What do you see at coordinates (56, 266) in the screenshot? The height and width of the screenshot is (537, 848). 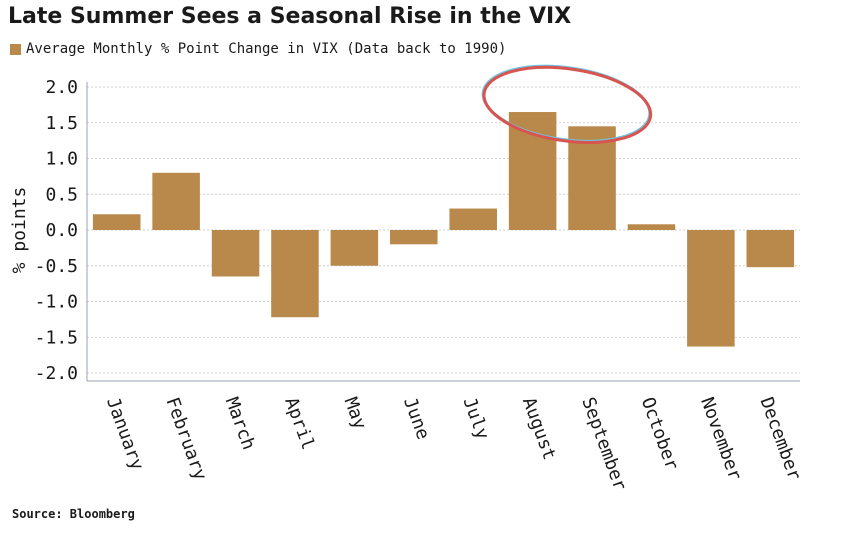 I see `y-tick-label: -0.5` at bounding box center [56, 266].